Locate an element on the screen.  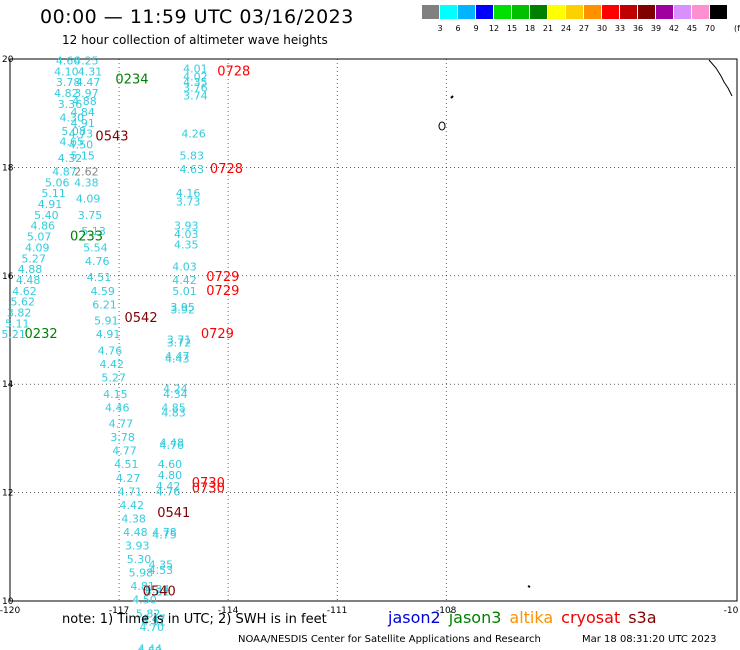
wave-height-label: 4.15 is located at coordinates (115, 394).